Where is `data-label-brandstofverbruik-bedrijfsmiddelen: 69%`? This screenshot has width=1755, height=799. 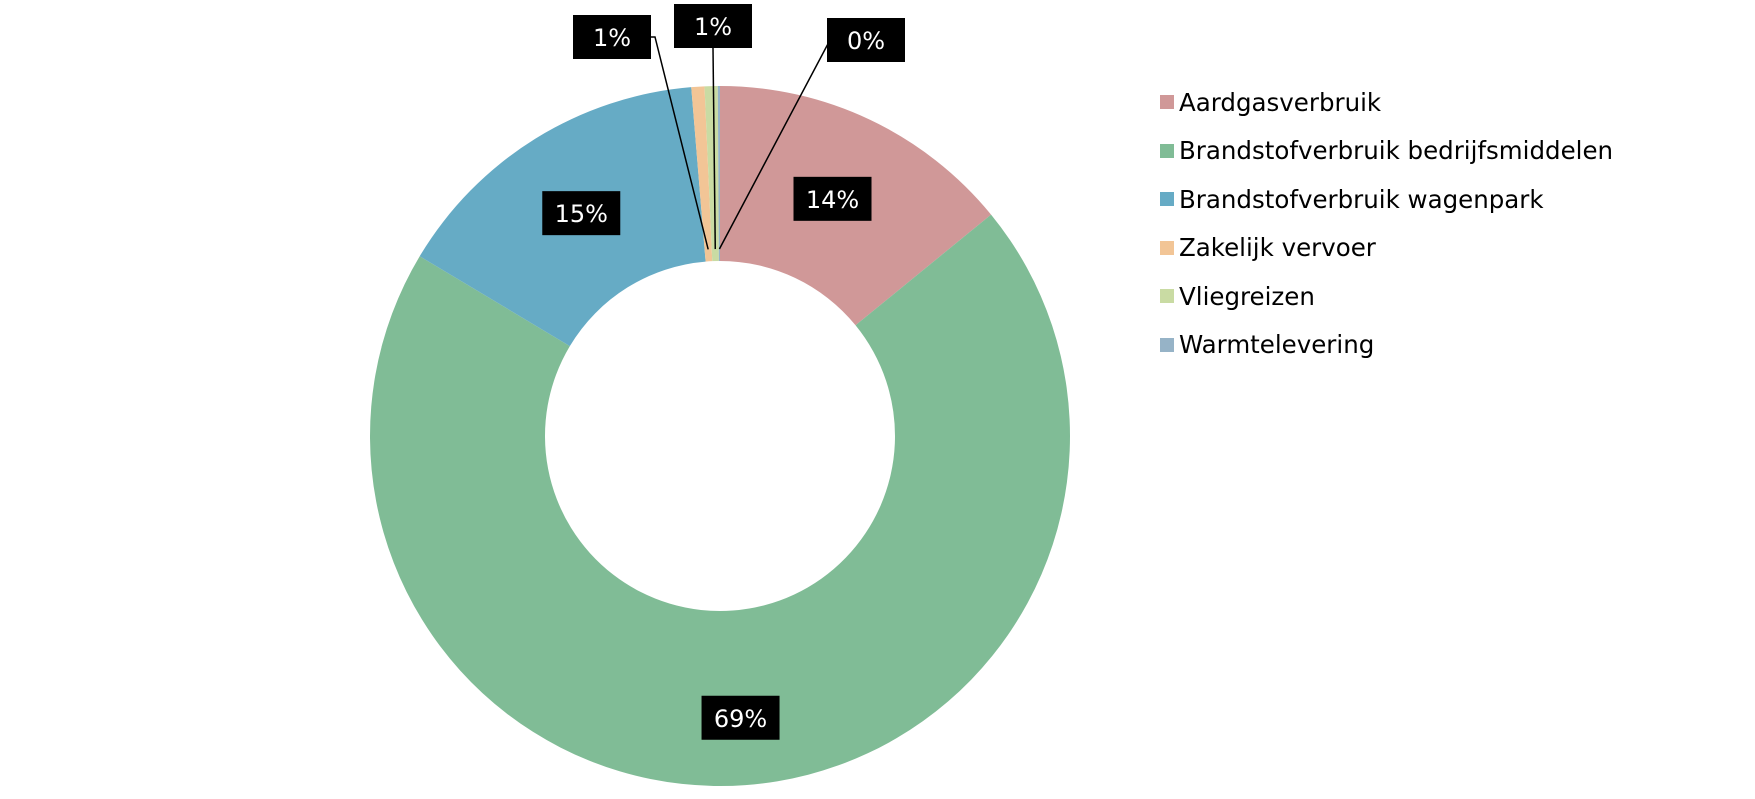
data-label-brandstofverbruik-bedrijfsmiddelen: 69% is located at coordinates (740, 717).